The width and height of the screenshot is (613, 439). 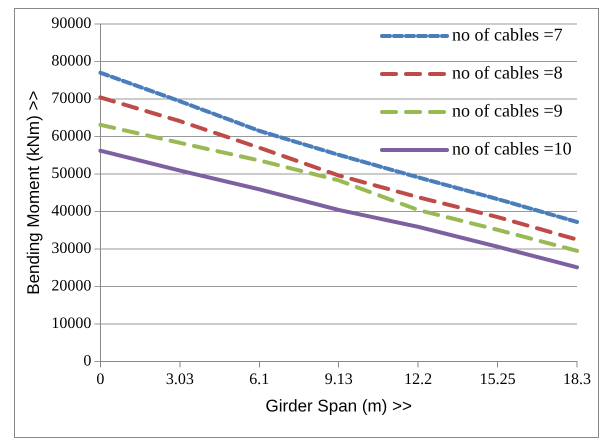 I want to click on x-tick-label: 3.03, so click(x=180, y=379).